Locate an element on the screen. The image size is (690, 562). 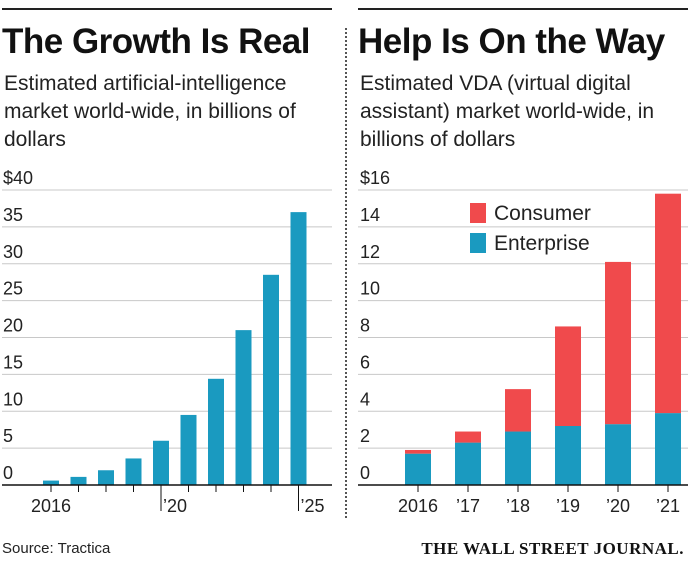
right-x-tick-label: ’18 is located at coordinates (518, 506).